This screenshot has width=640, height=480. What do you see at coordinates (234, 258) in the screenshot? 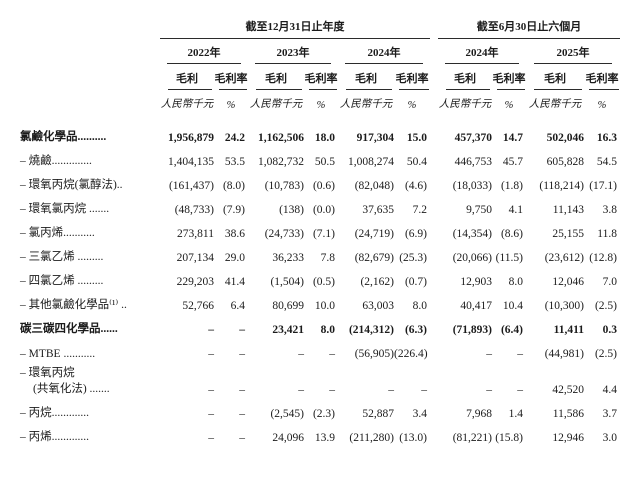
I see `gross-margin-value: 29.0` at bounding box center [234, 258].